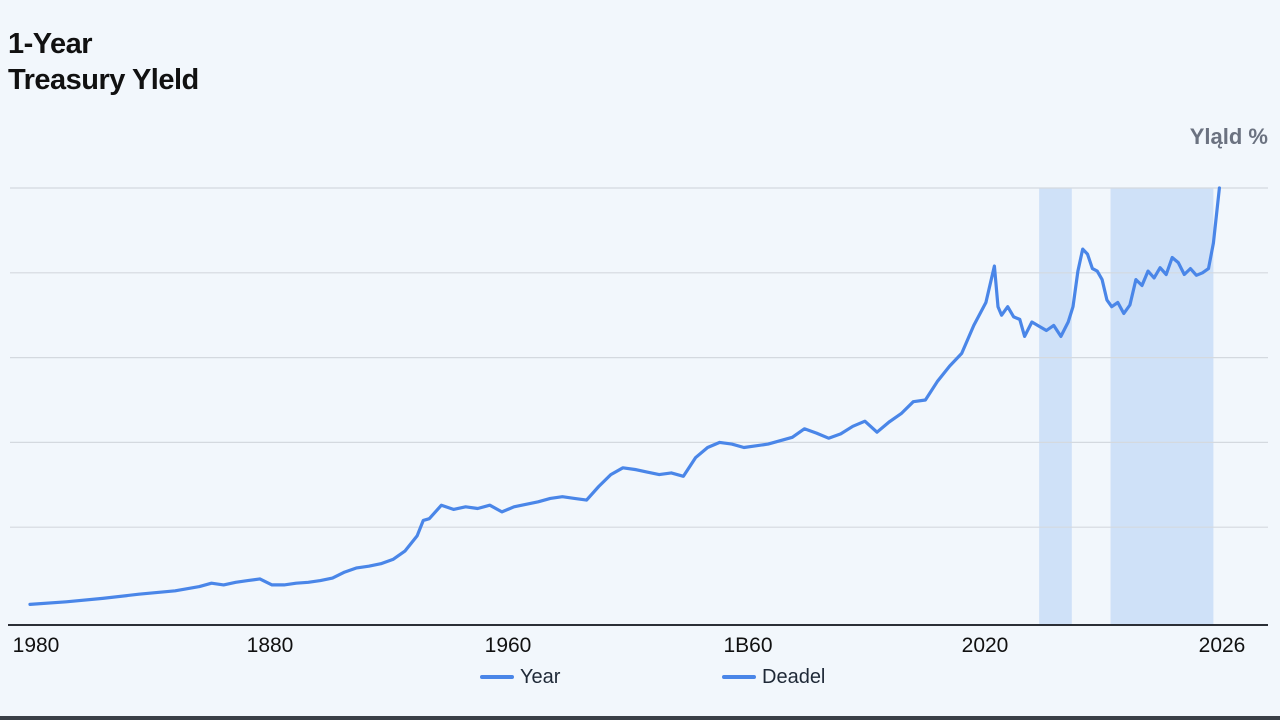 The image size is (1280, 720). I want to click on legend-item-deadel: Deadel, so click(773, 677).